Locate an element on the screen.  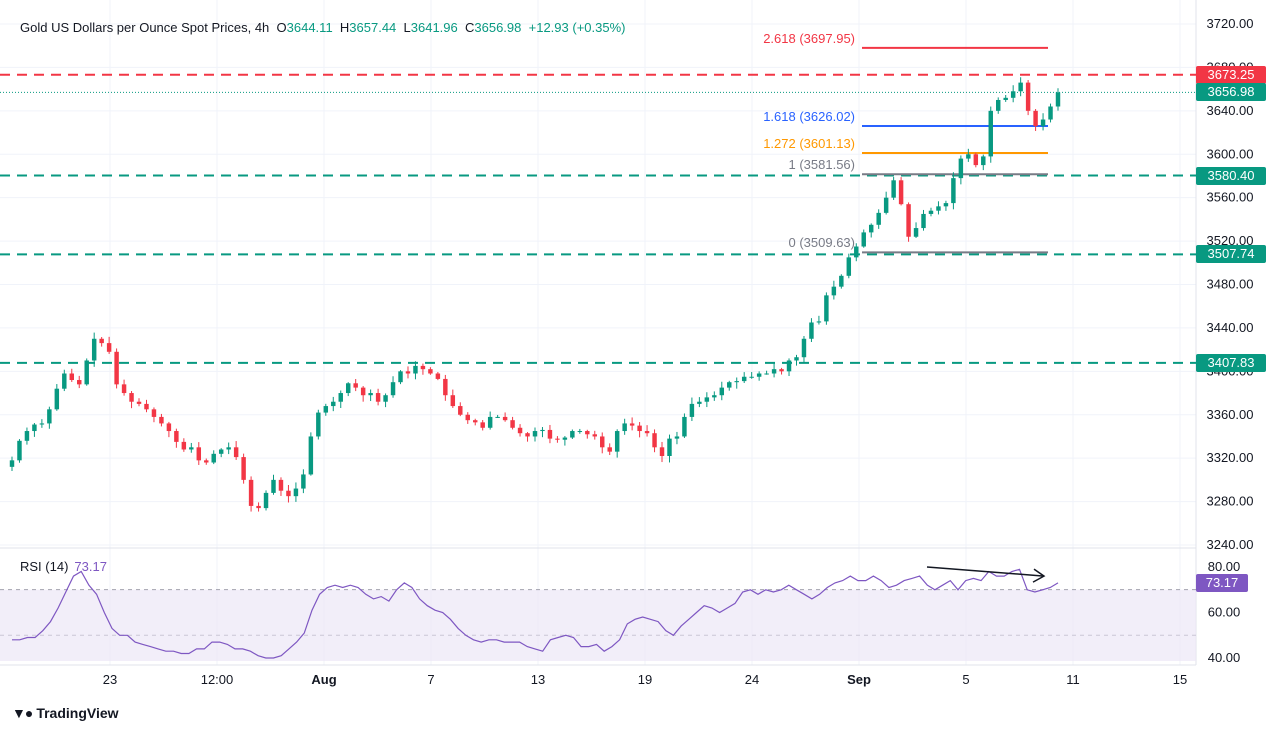
rsi-y-tick-label: 80.00 is located at coordinates (1224, 566).